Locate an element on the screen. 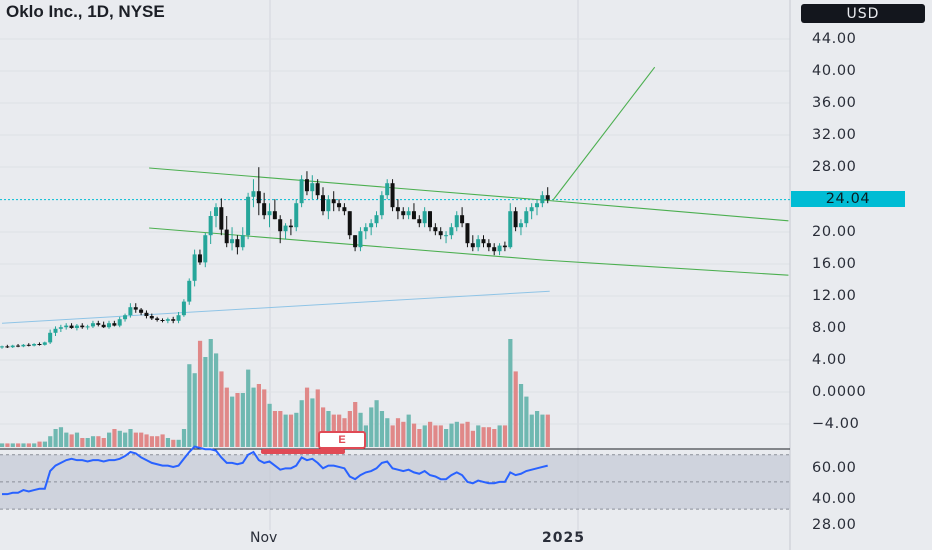  rsi-pane is located at coordinates (395, 477).